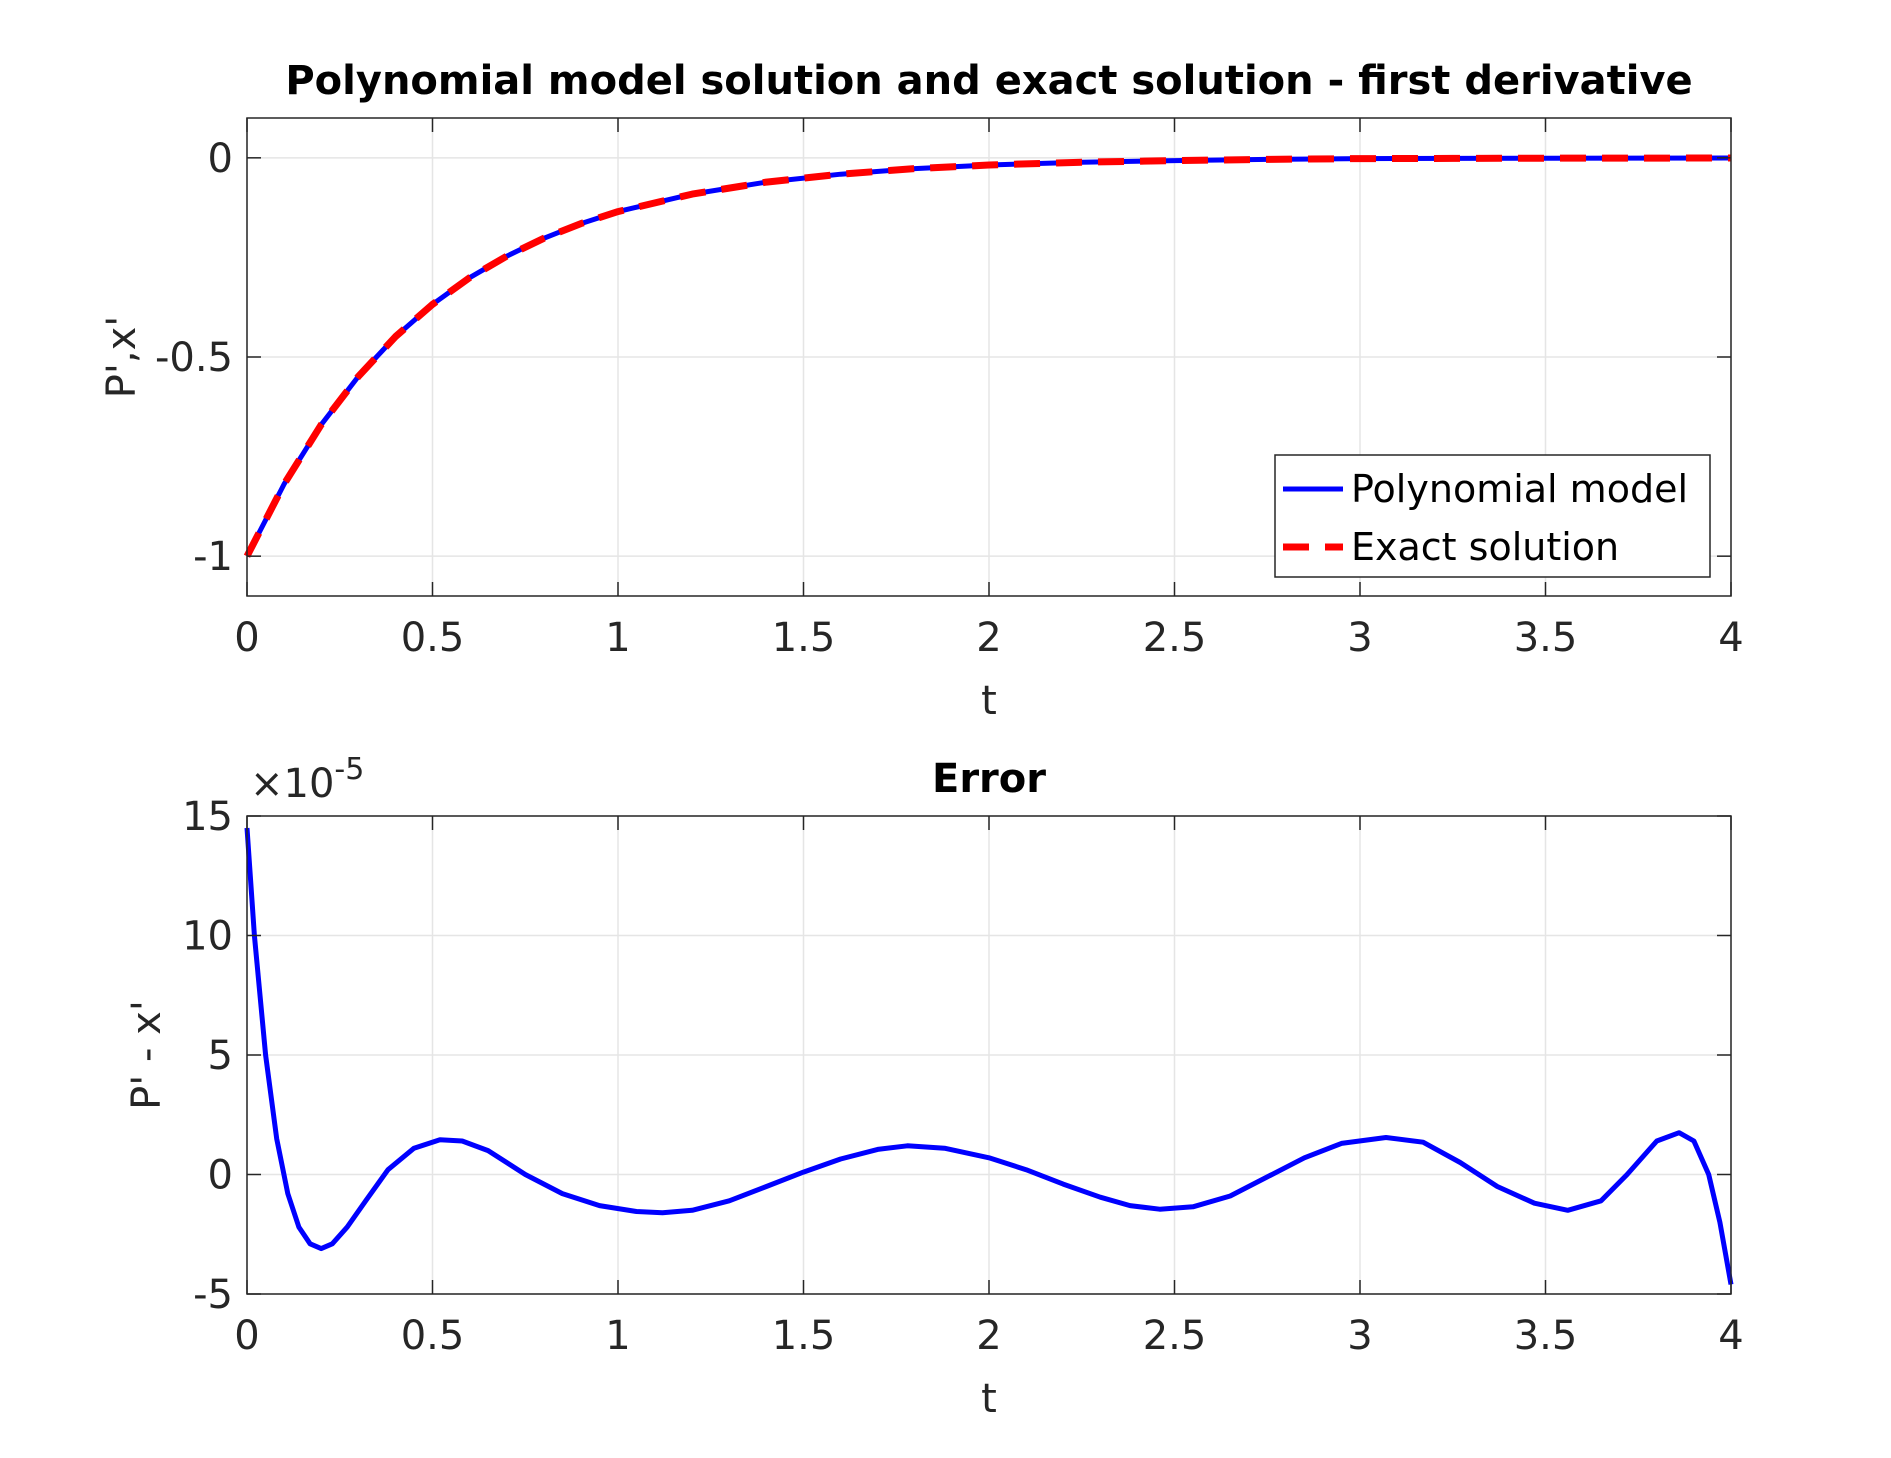 Image resolution: width=1891 pixels, height=1458 pixels. I want to click on derivative-y-axis-label: P',x', so click(122, 357).